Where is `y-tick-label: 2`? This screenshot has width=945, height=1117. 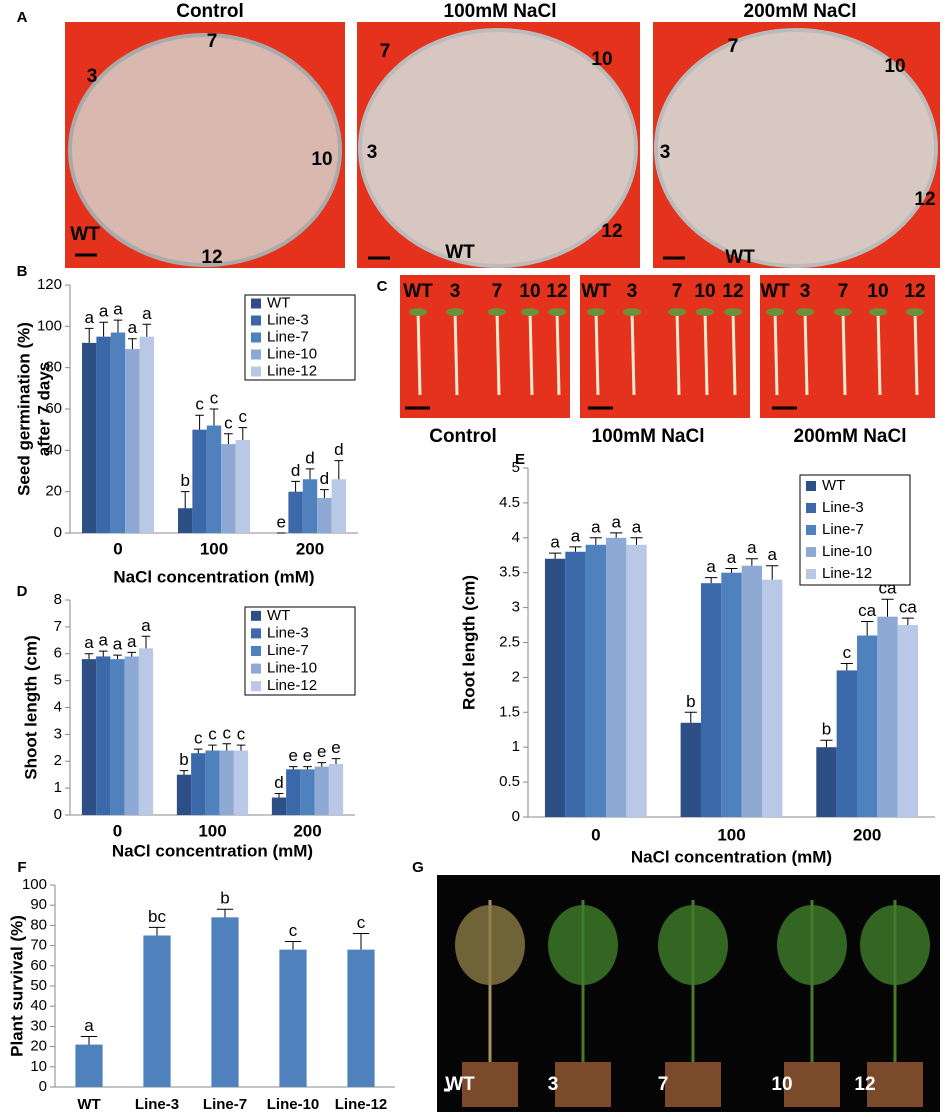
y-tick-label: 2 is located at coordinates (58, 760).